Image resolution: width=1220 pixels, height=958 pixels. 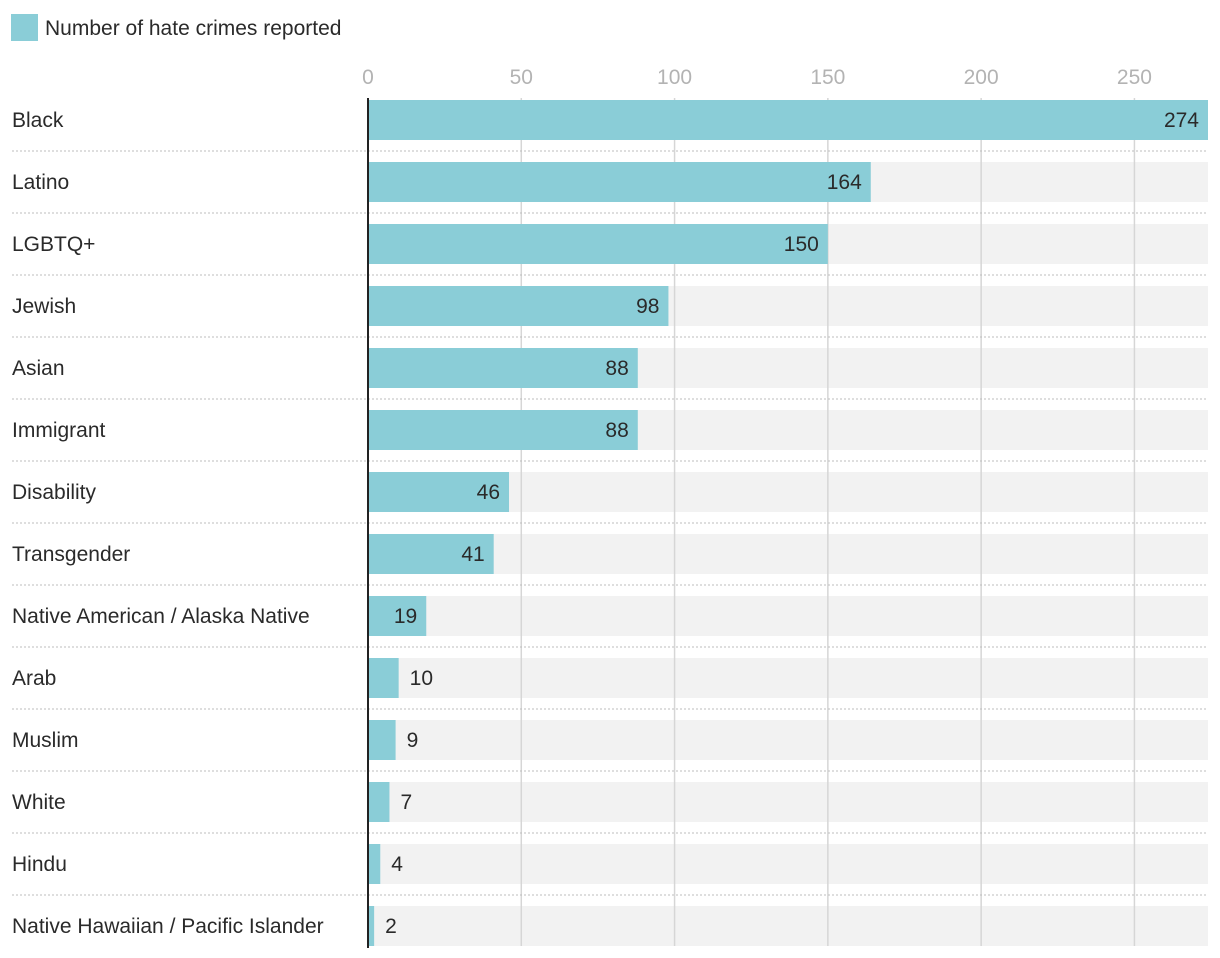 What do you see at coordinates (801, 244) in the screenshot?
I see `value-label: 150` at bounding box center [801, 244].